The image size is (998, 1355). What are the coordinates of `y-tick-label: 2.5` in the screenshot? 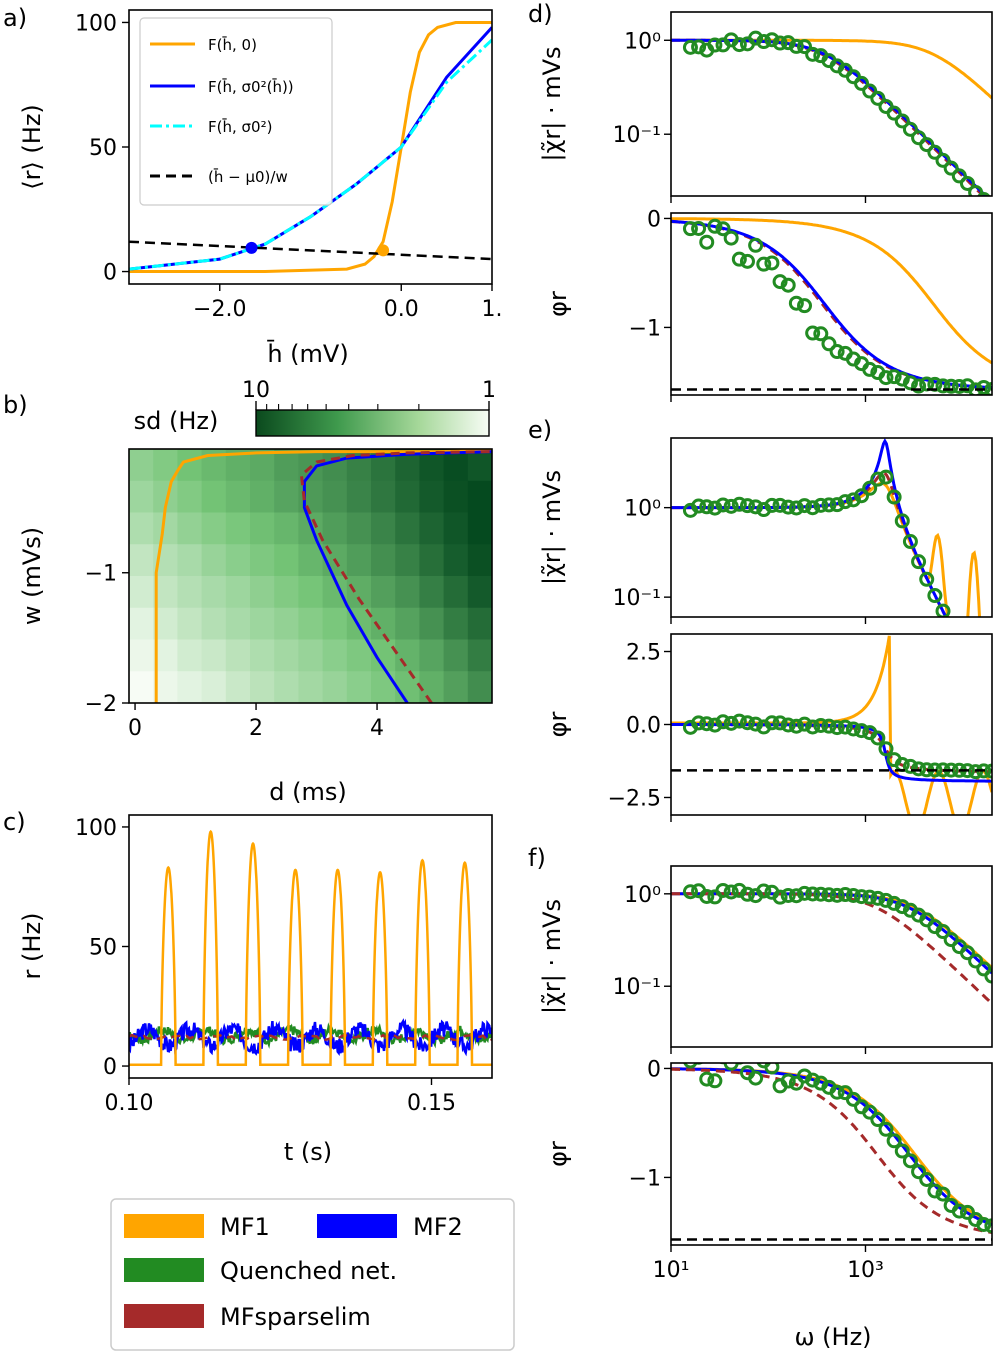 It's located at (643, 653).